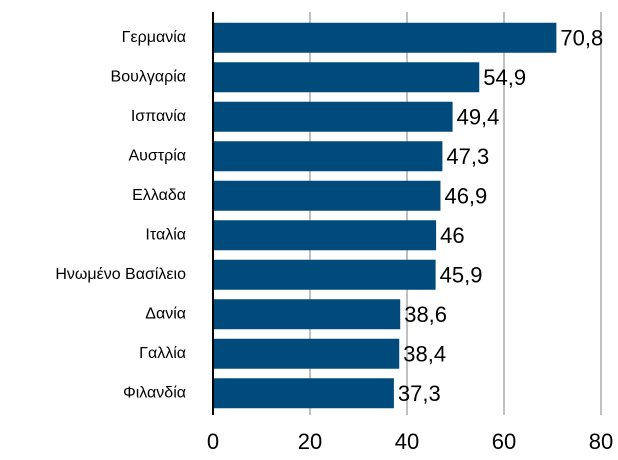  I want to click on y-tick-label: Αυστρία, so click(157, 155).